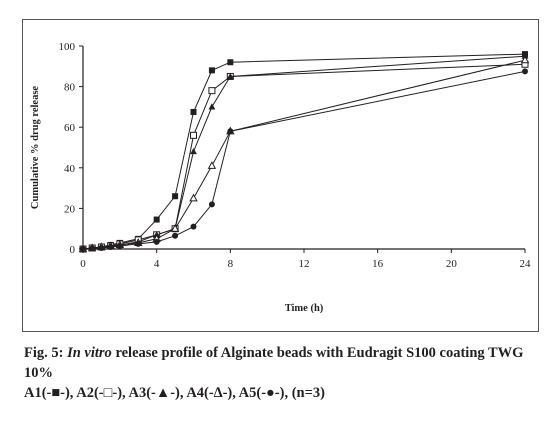 The image size is (550, 421). I want to click on x-tick-label: 24, so click(526, 264).